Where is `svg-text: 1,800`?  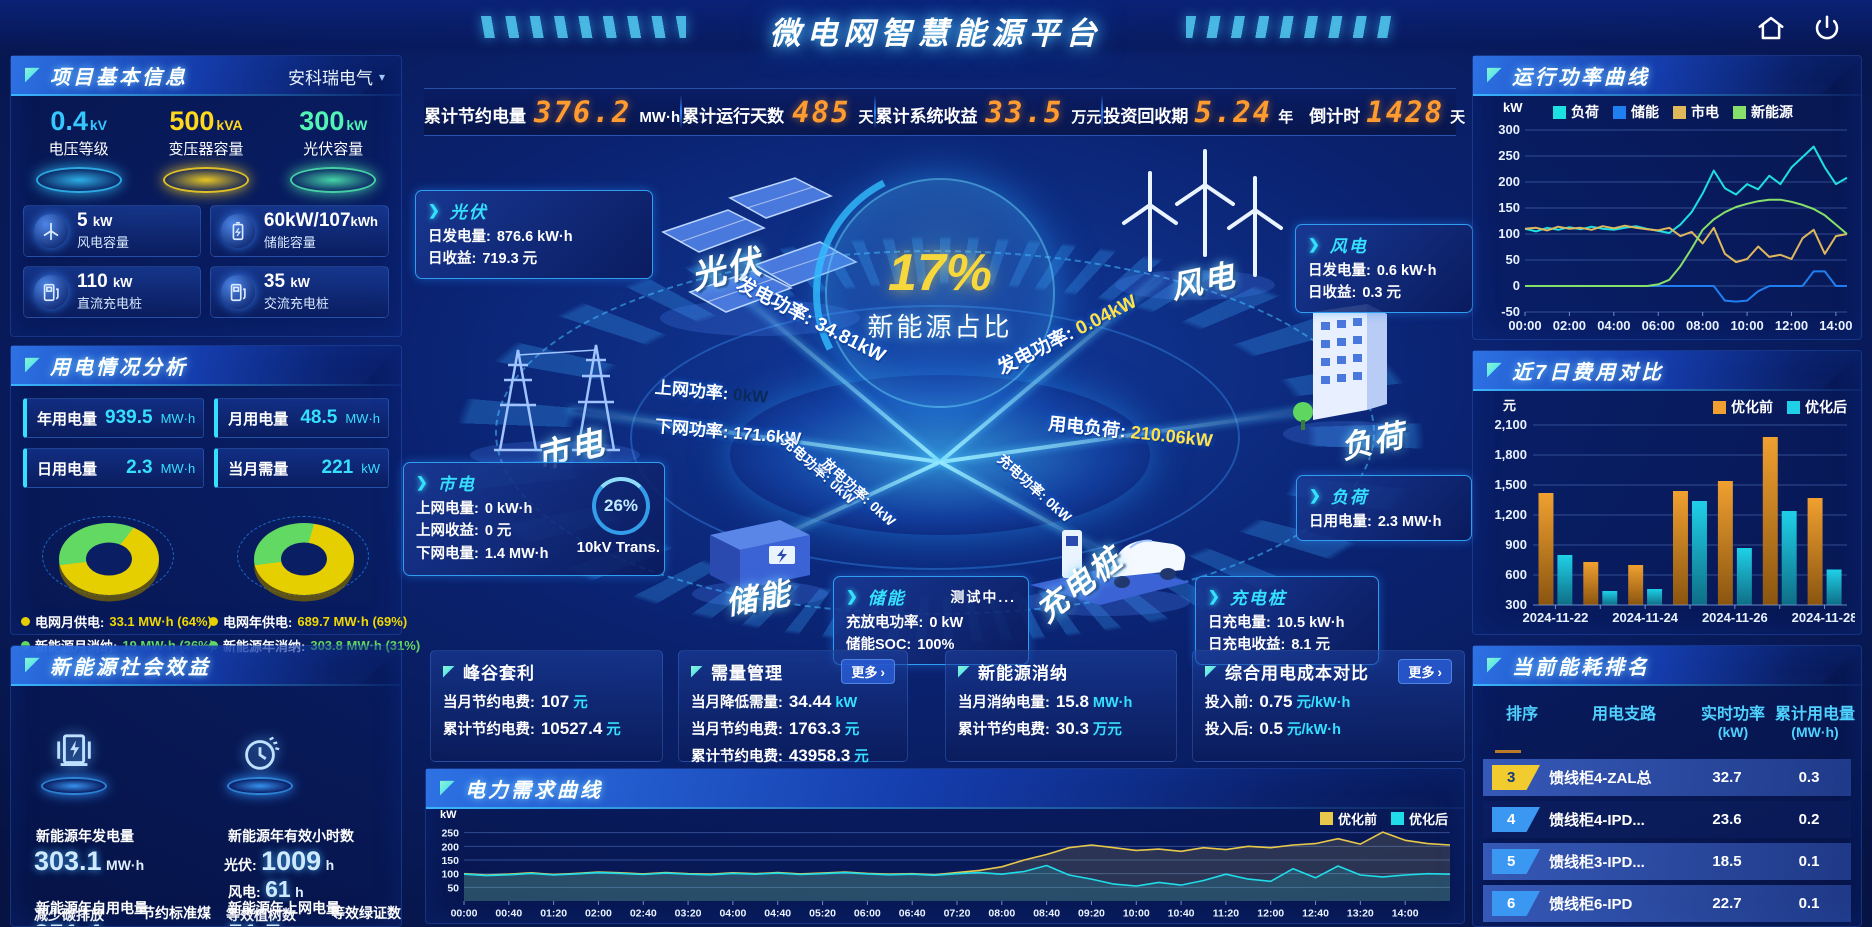
svg-text: 1,800 is located at coordinates (1510, 454).